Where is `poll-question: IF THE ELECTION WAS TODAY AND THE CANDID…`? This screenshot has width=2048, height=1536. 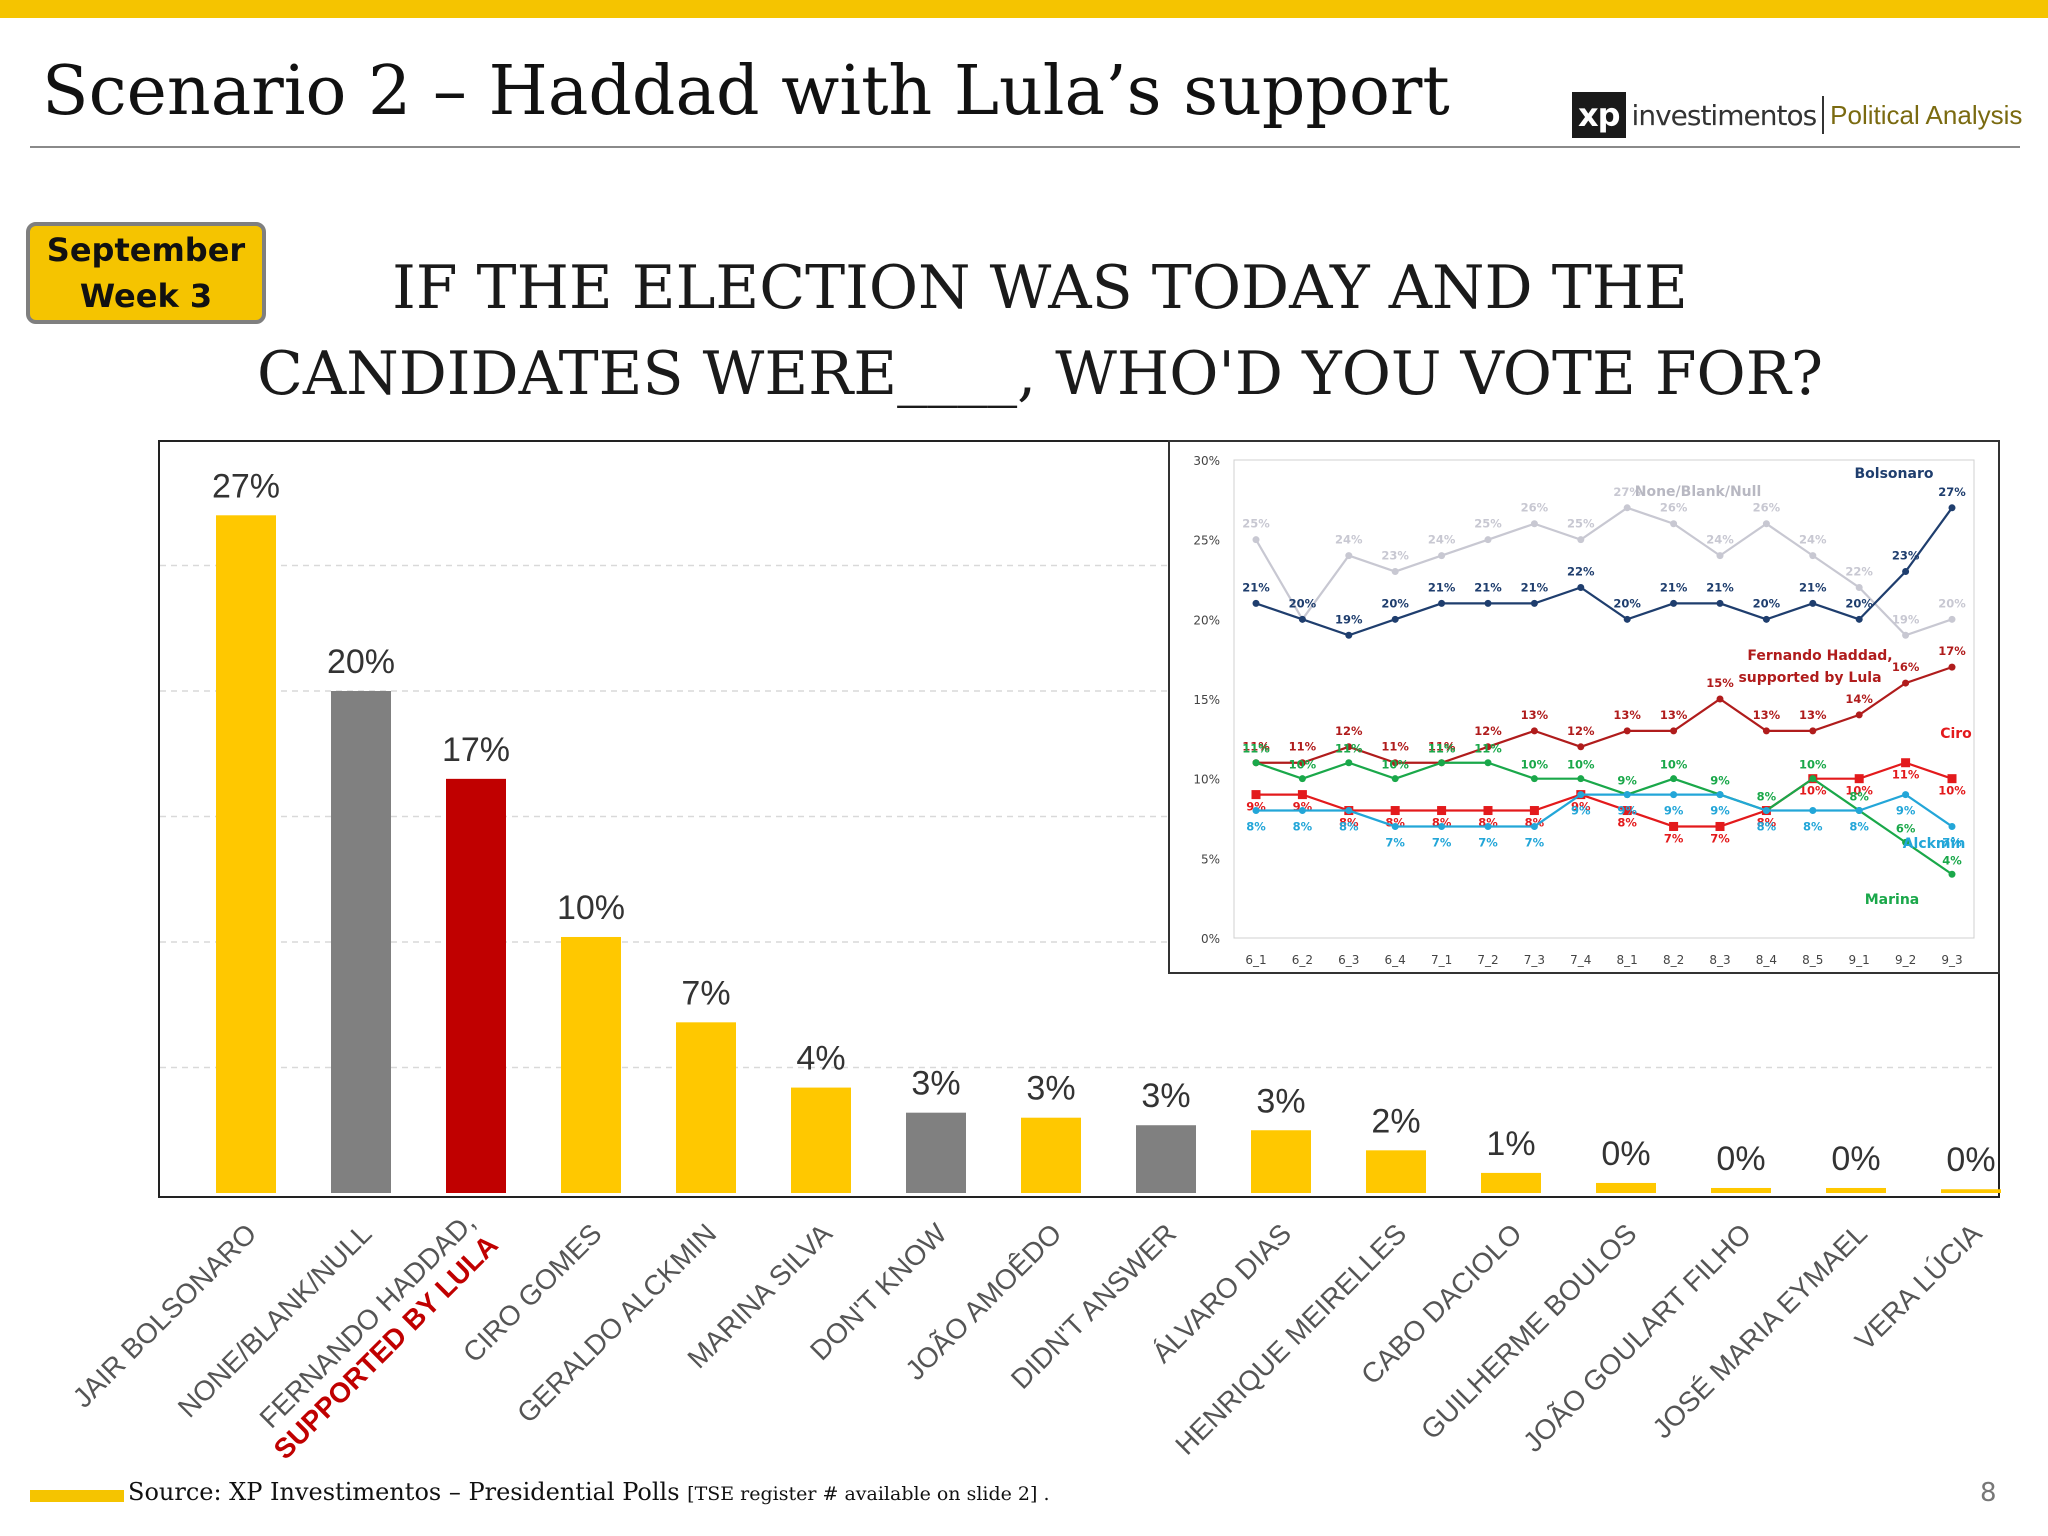 poll-question: IF THE ELECTION WAS TODAY AND THE CANDID… is located at coordinates (1040, 331).